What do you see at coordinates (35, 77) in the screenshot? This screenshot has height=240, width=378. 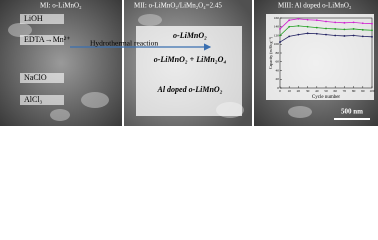 I see `reagent: NaClO` at bounding box center [35, 77].